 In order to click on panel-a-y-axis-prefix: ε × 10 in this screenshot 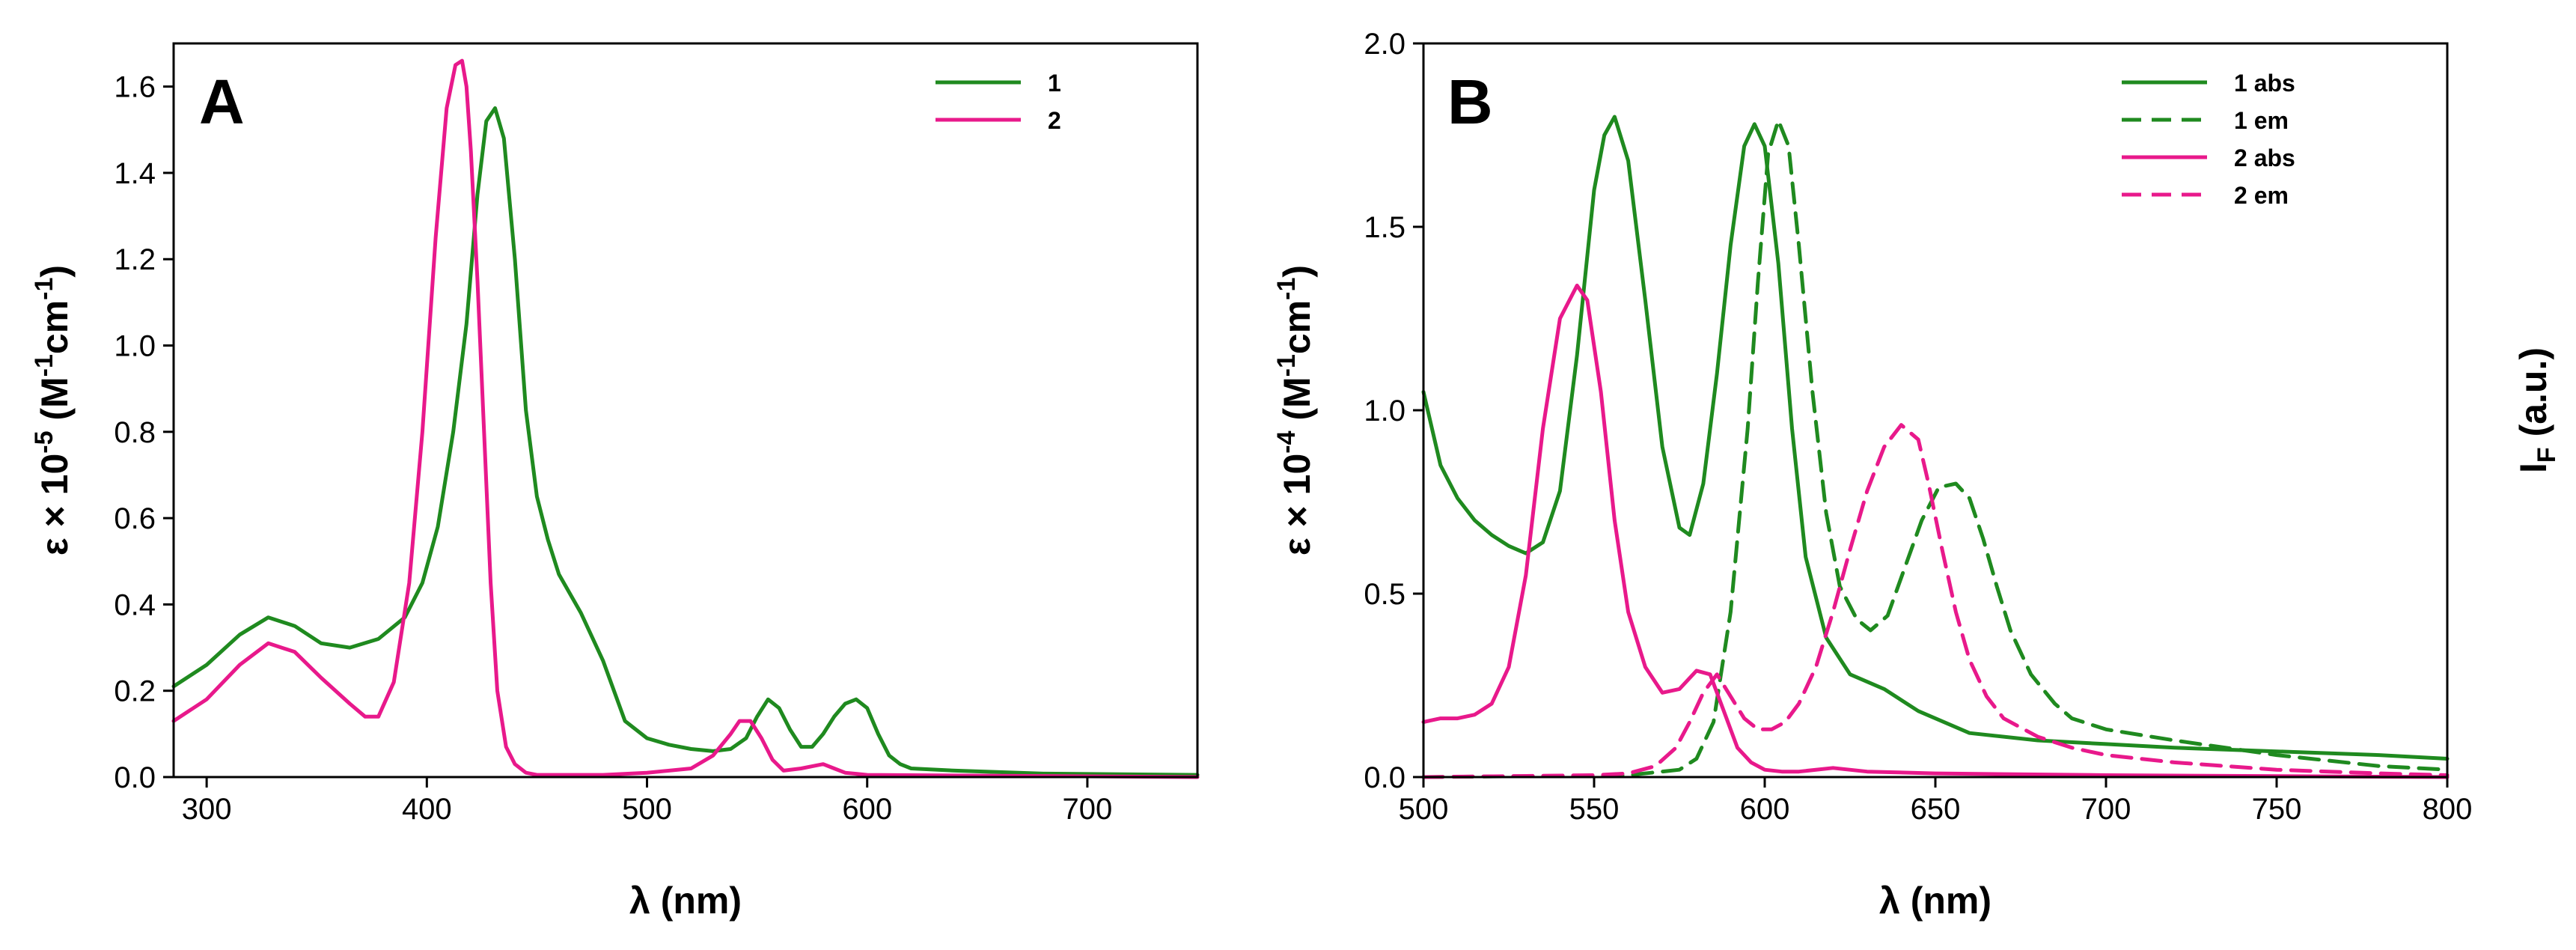, I will do `click(55, 504)`.